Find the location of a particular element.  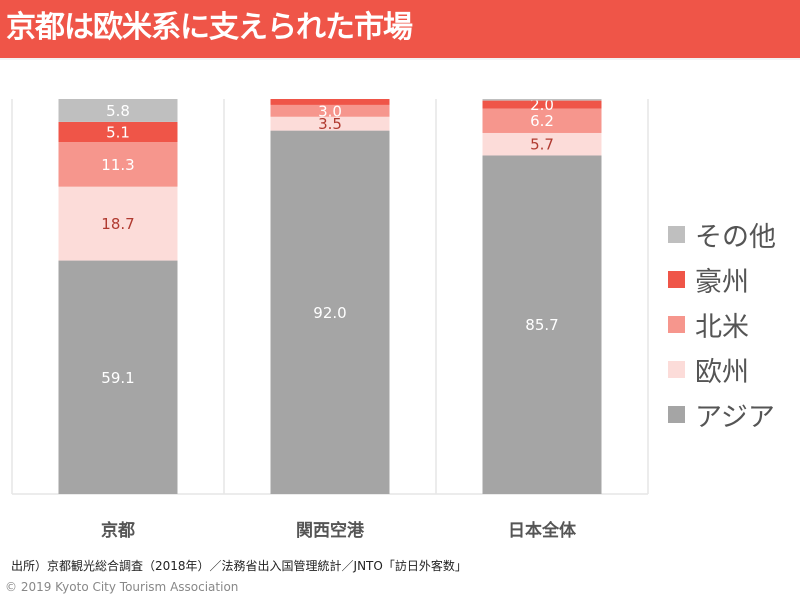

category-label-japan-total: 日本全体 is located at coordinates (542, 531).